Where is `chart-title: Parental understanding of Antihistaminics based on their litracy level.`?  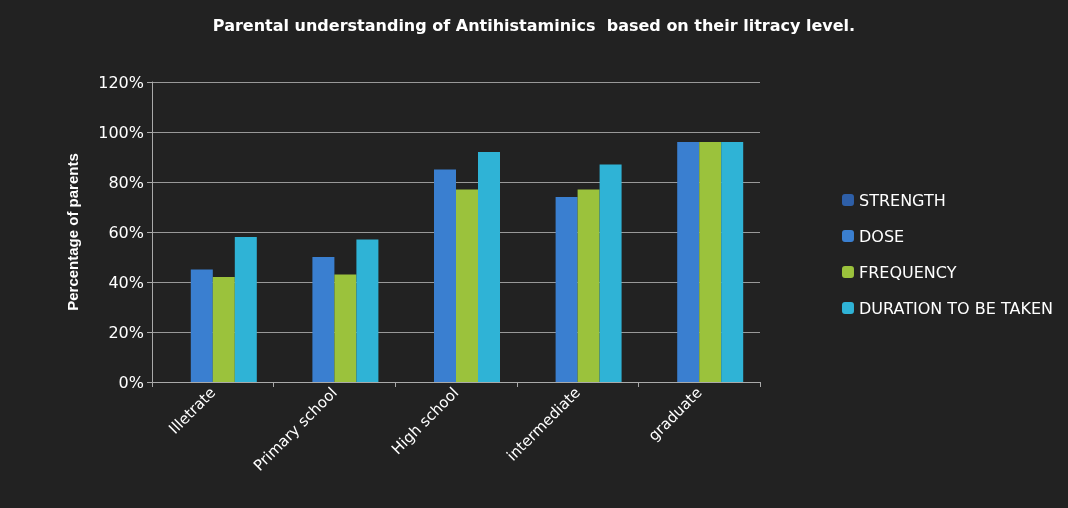
chart-title: Parental understanding of Antihistaminics based on their litracy level. is located at coordinates (534, 25).